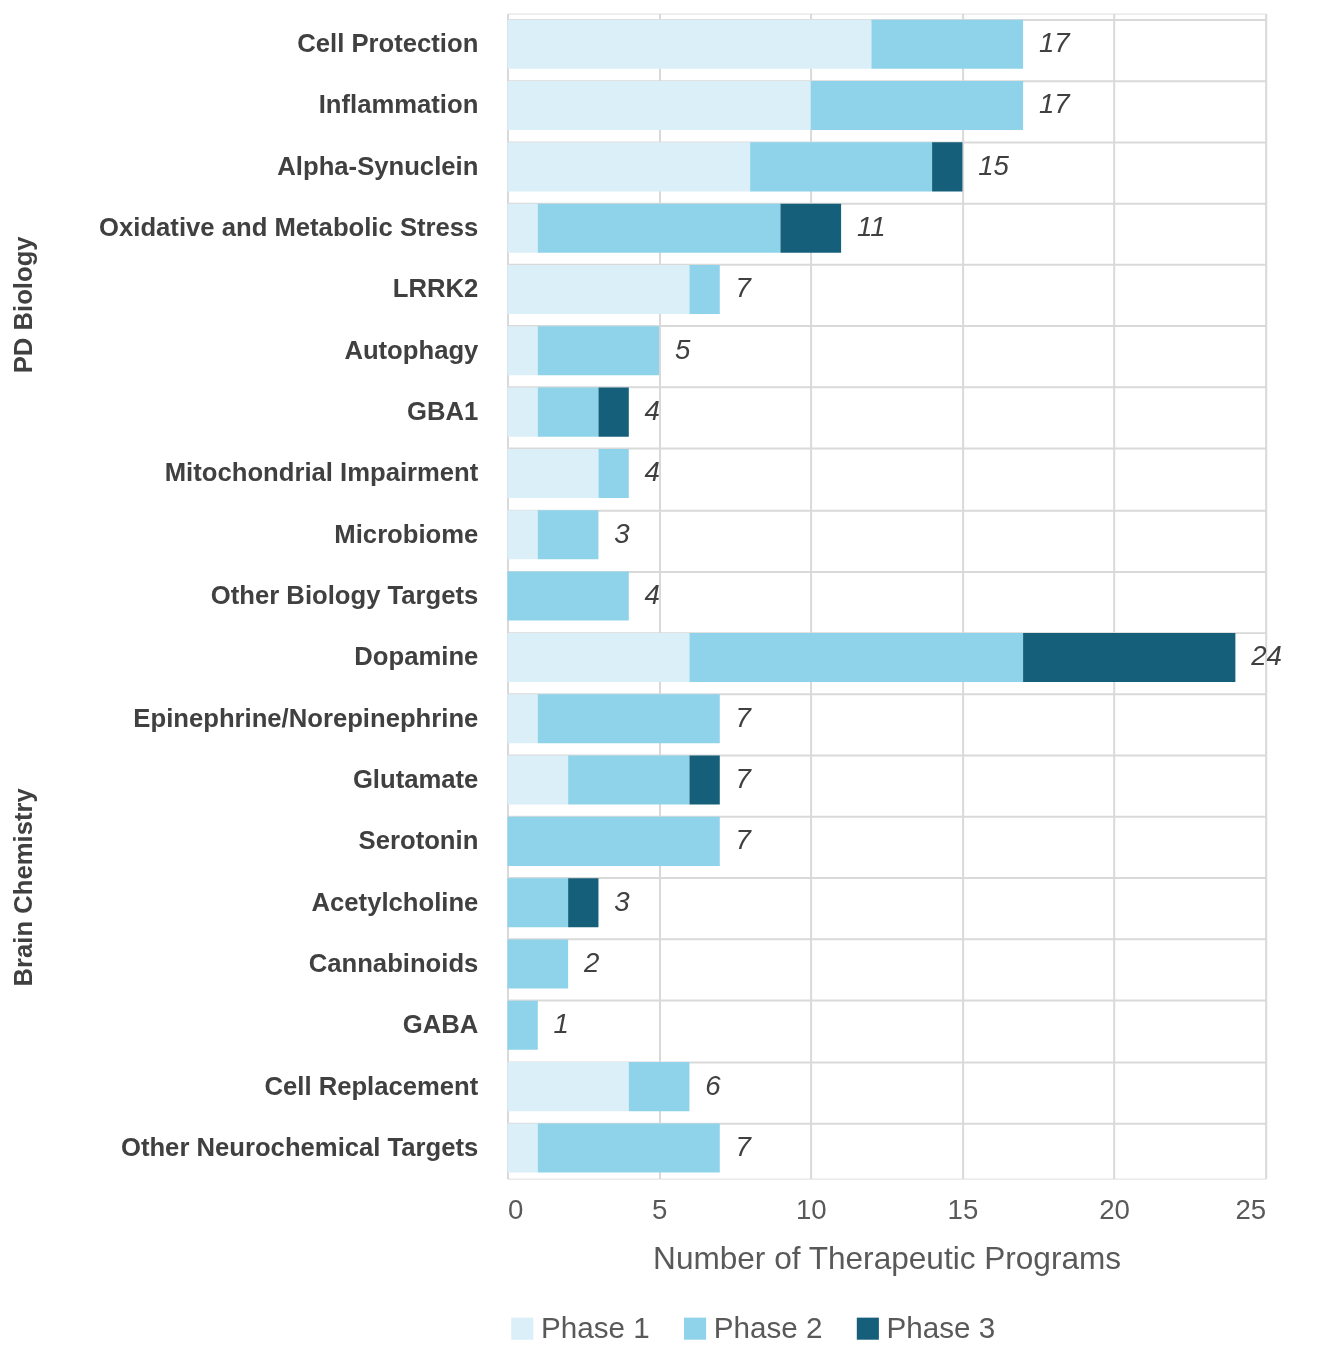 The height and width of the screenshot is (1369, 1322). Describe the element at coordinates (963, 1209) in the screenshot. I see `x-tick-label: 15` at that location.